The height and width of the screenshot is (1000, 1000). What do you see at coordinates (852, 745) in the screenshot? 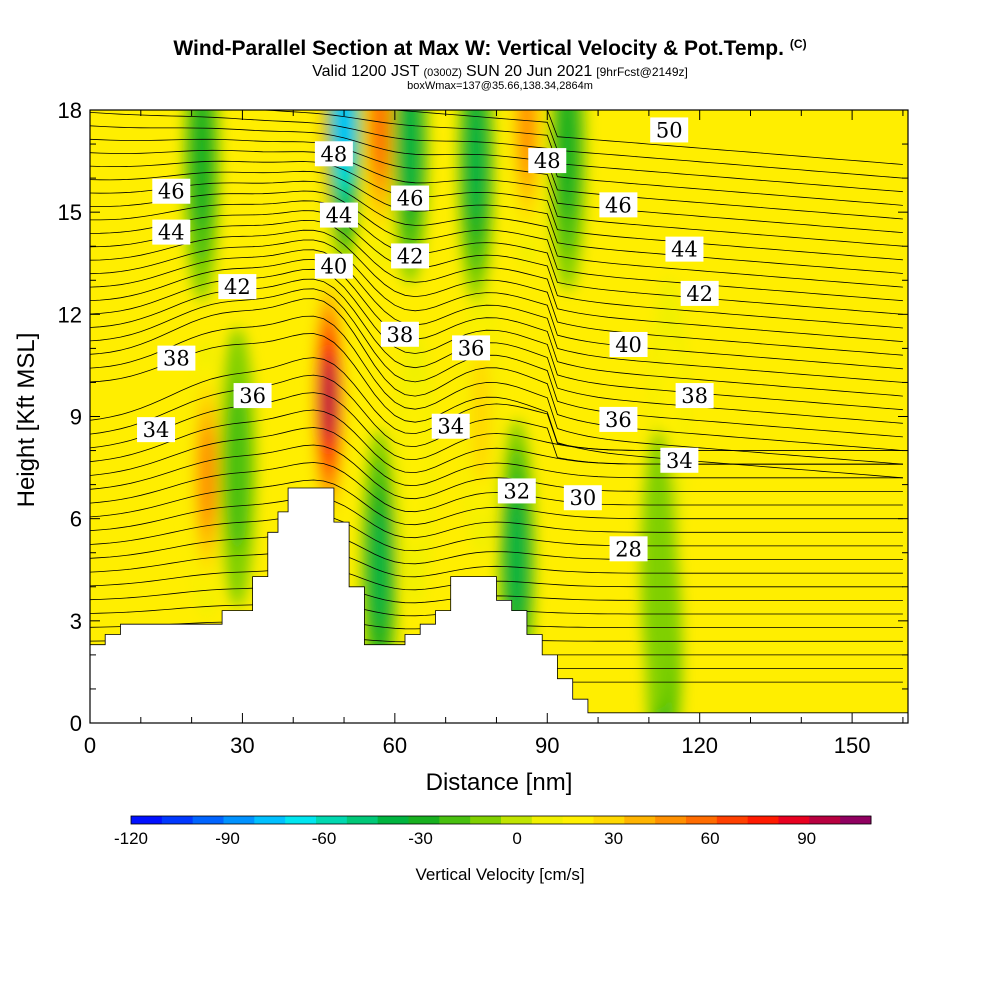
I see `x-tick-label: 150` at bounding box center [852, 745].